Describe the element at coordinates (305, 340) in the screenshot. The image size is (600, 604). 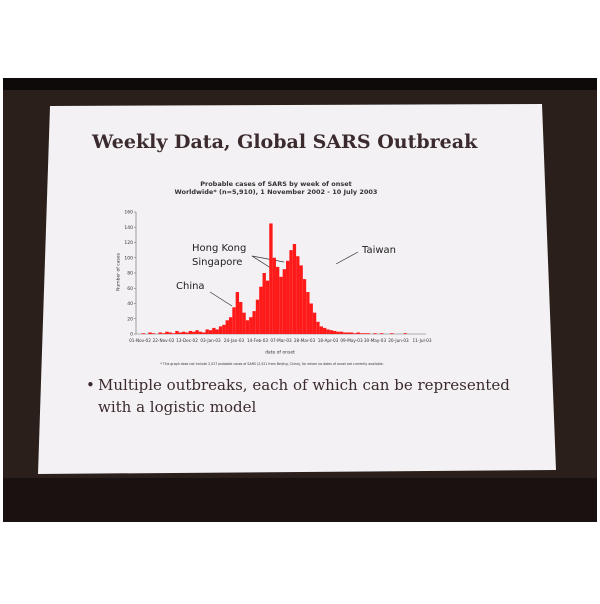
I see `x-tick-label: 28-Mar-03` at that location.